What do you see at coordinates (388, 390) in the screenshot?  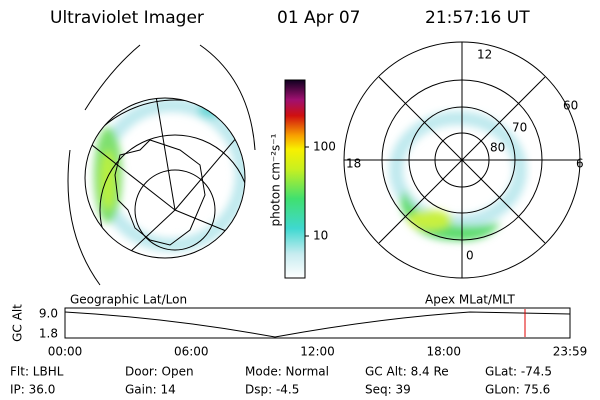 I see `status-field: Seq: 39` at bounding box center [388, 390].